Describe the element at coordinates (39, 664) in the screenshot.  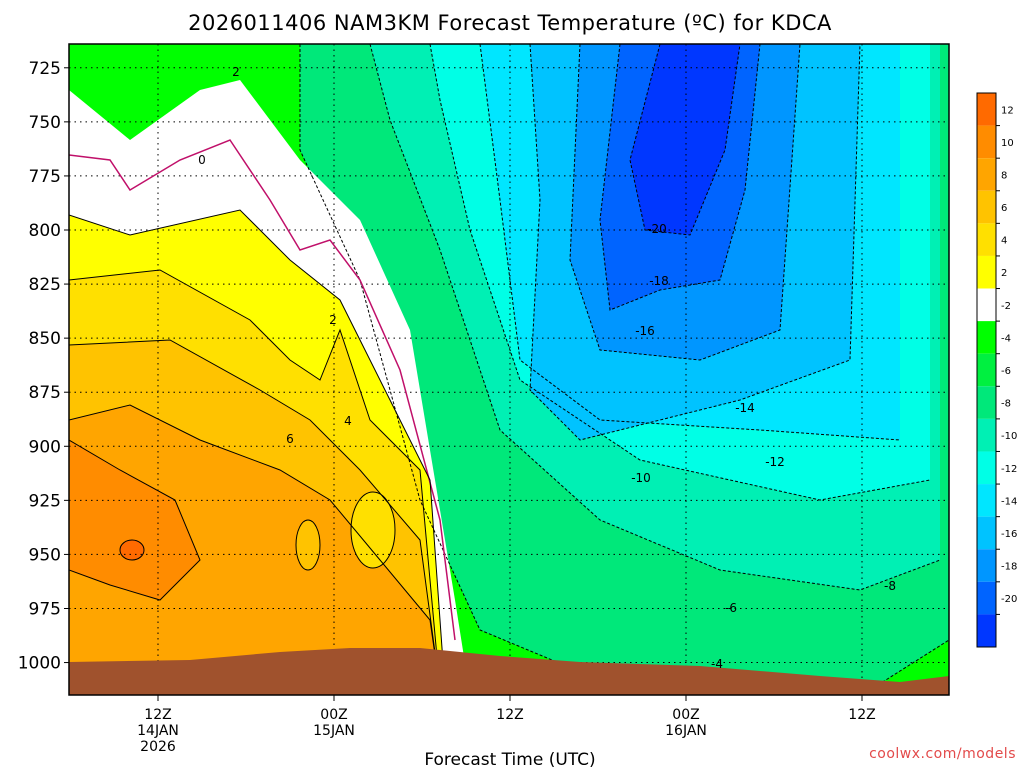
I see `y-tick-label: 1000` at that location.